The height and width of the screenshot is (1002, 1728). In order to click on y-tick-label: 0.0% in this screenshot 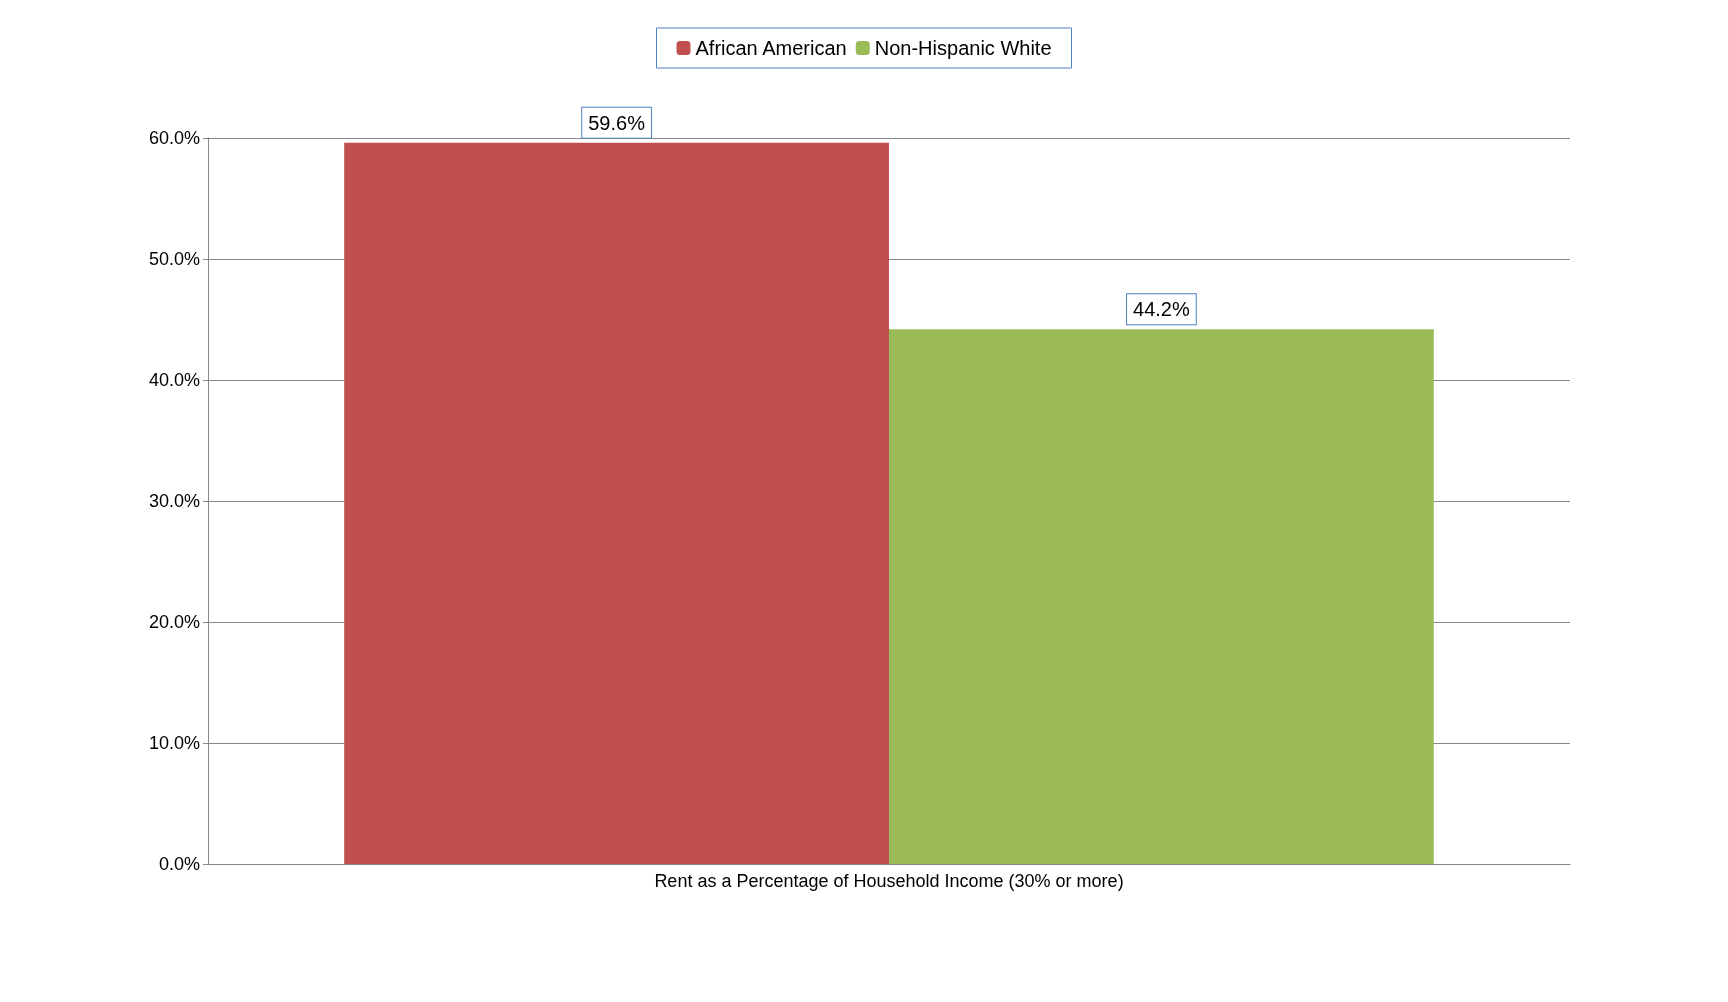, I will do `click(179, 864)`.